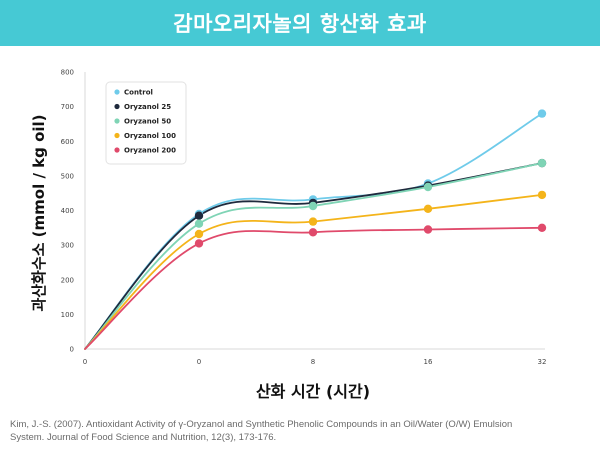 The image size is (600, 450). I want to click on y-ticks: 0 100 200 300 400 500 600 700 800, so click(67, 211).